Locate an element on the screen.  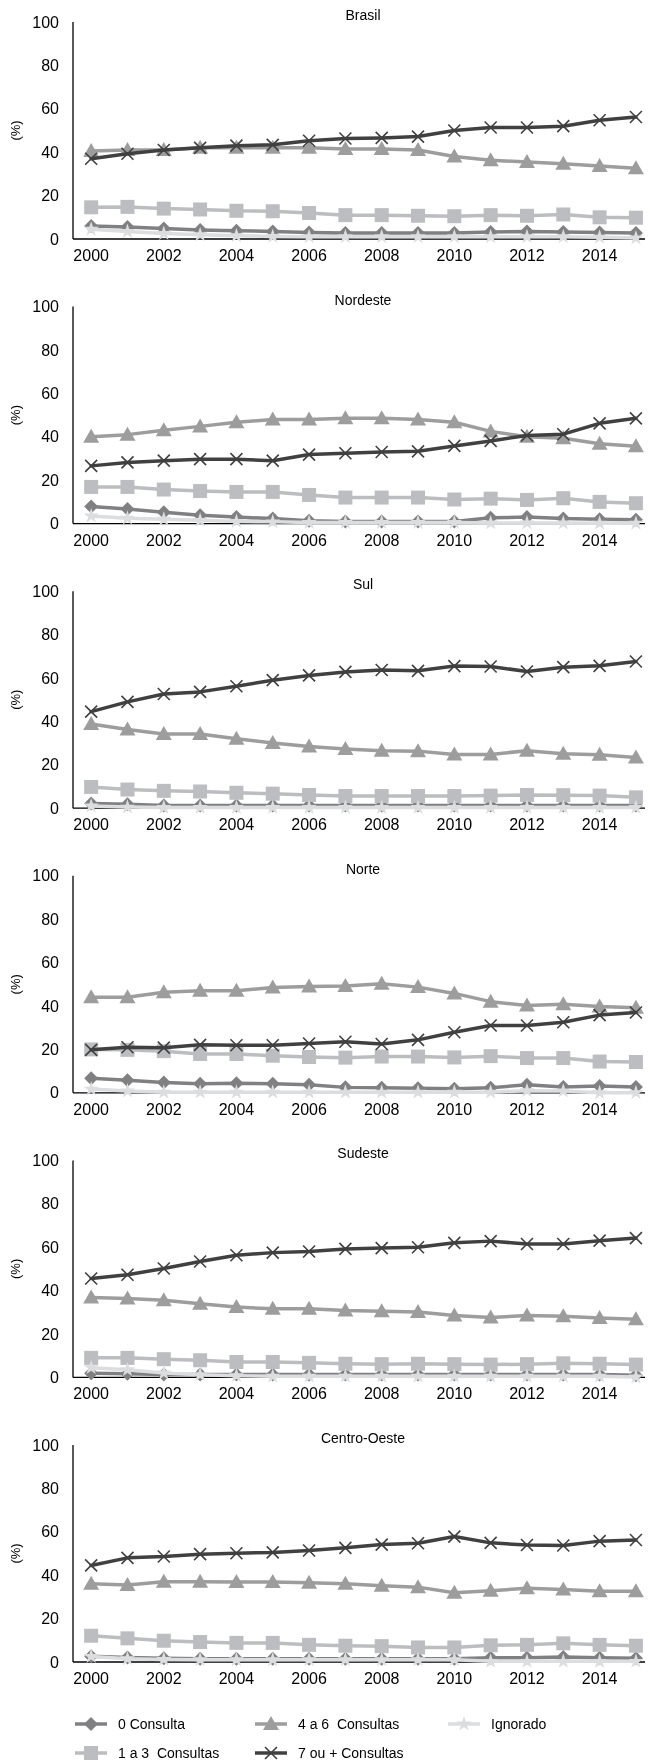
x-tick-label: 2004 is located at coordinates (236, 540).